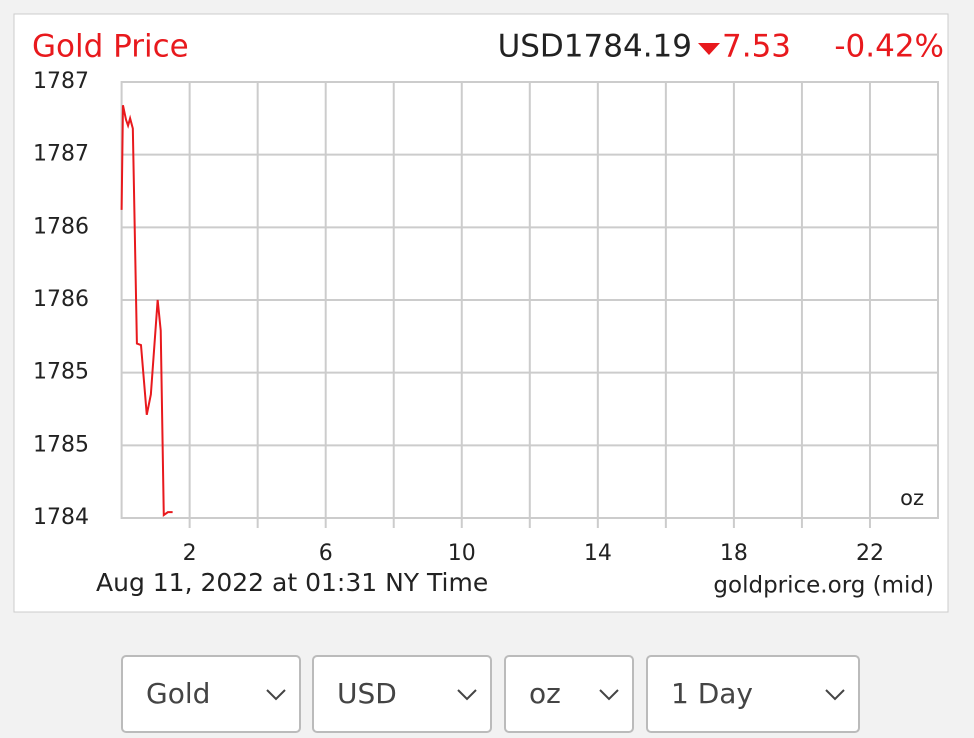 The height and width of the screenshot is (738, 974). Describe the element at coordinates (110, 47) in the screenshot. I see `chart-title: Gold Price` at that location.